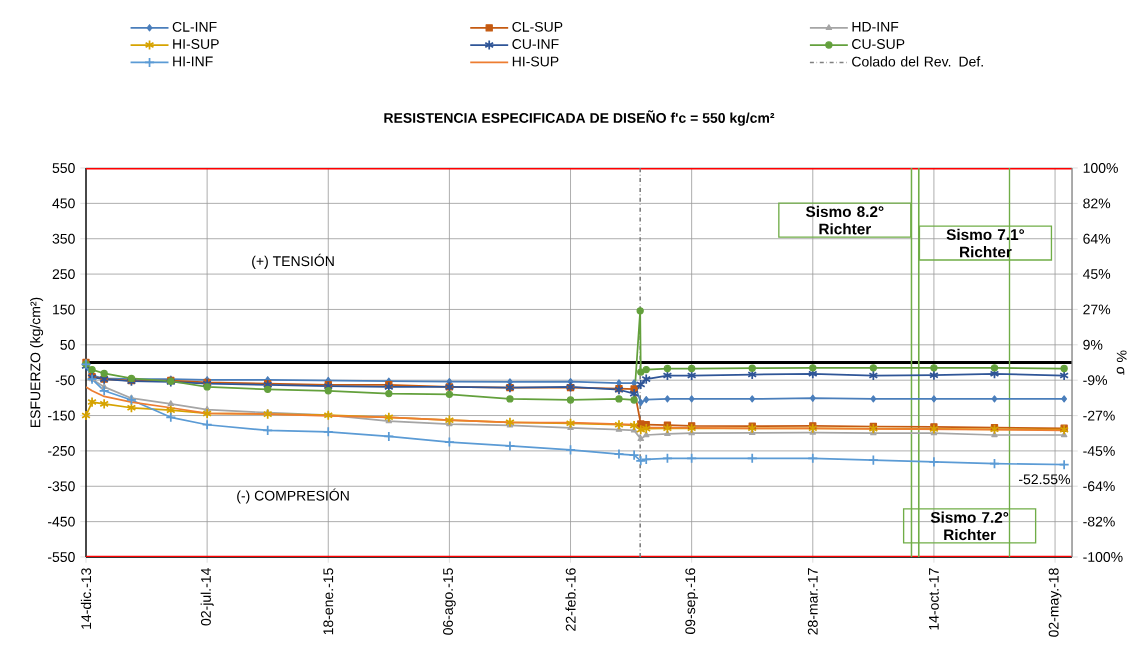  What do you see at coordinates (86, 598) in the screenshot?
I see `x-tick-label: 14-dic.-13` at bounding box center [86, 598].